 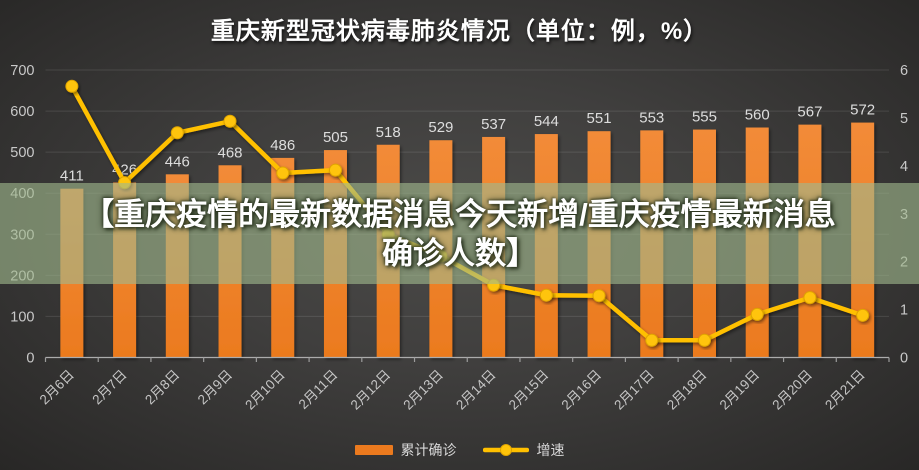 I want to click on left-axis-tick-label: 600, so click(x=22, y=112).